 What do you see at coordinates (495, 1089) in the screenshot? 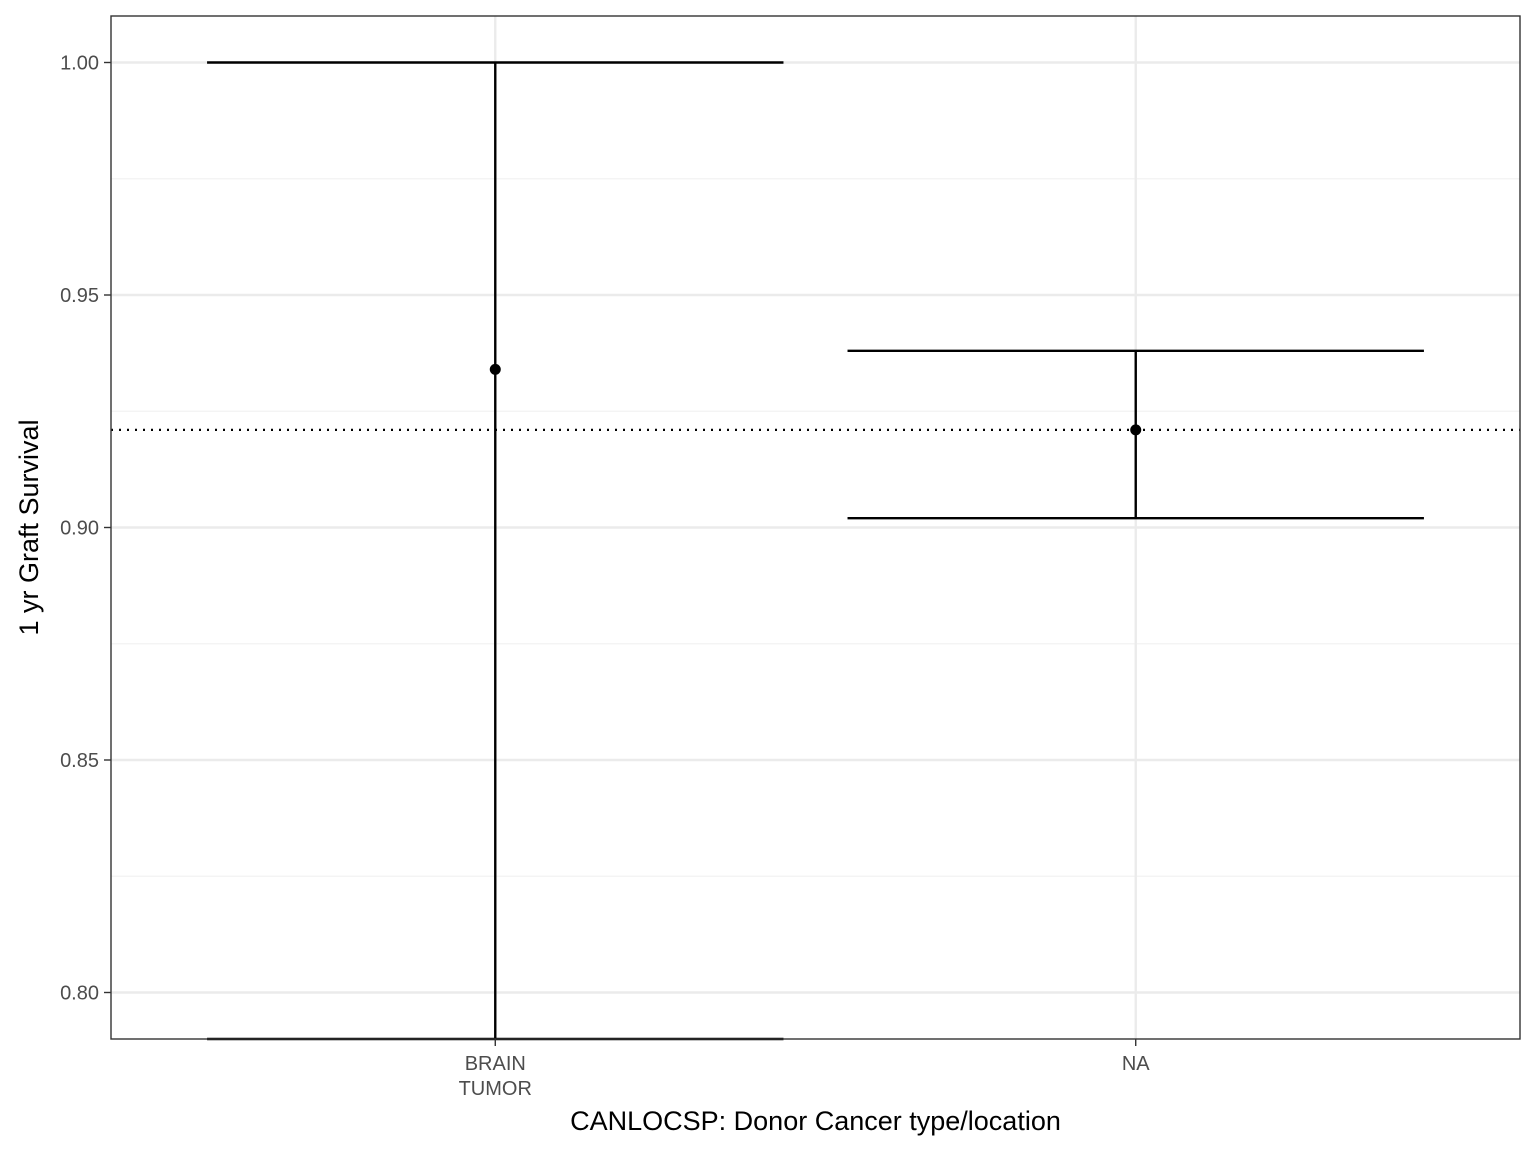
I see `x-tick-label: TUMOR` at bounding box center [495, 1089].